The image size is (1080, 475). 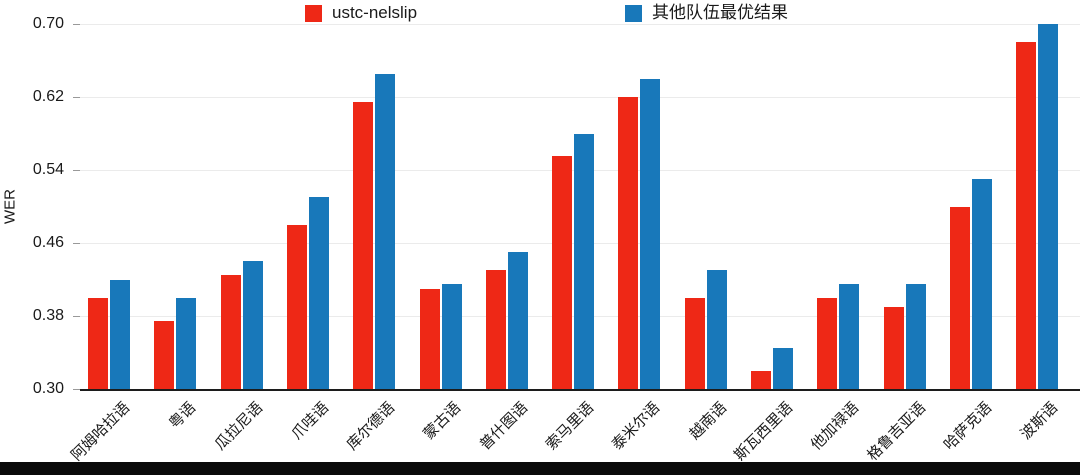 What do you see at coordinates (48, 388) in the screenshot?
I see `y-tick-label: 0.30` at bounding box center [48, 388].